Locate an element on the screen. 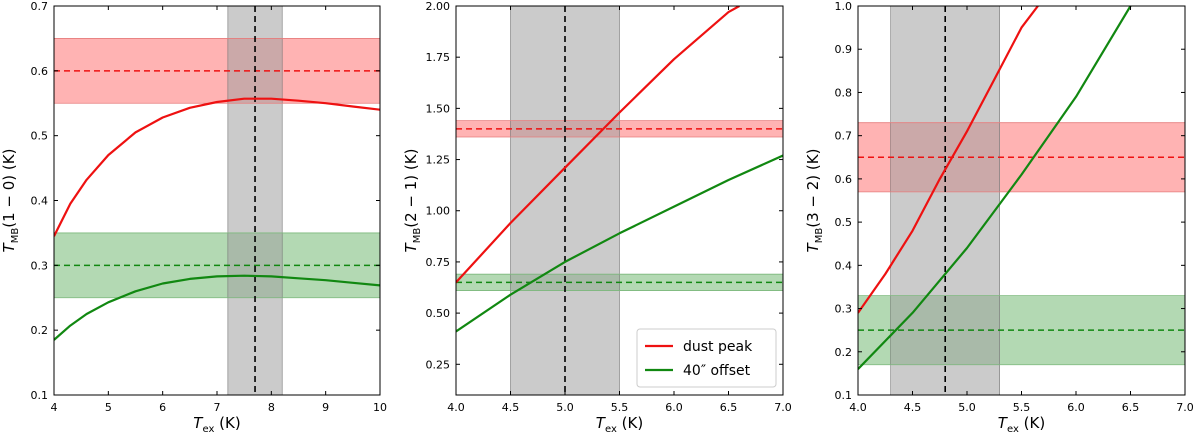 This screenshot has height=440, width=1200. y-tick-label: 2.00 is located at coordinates (438, 6).